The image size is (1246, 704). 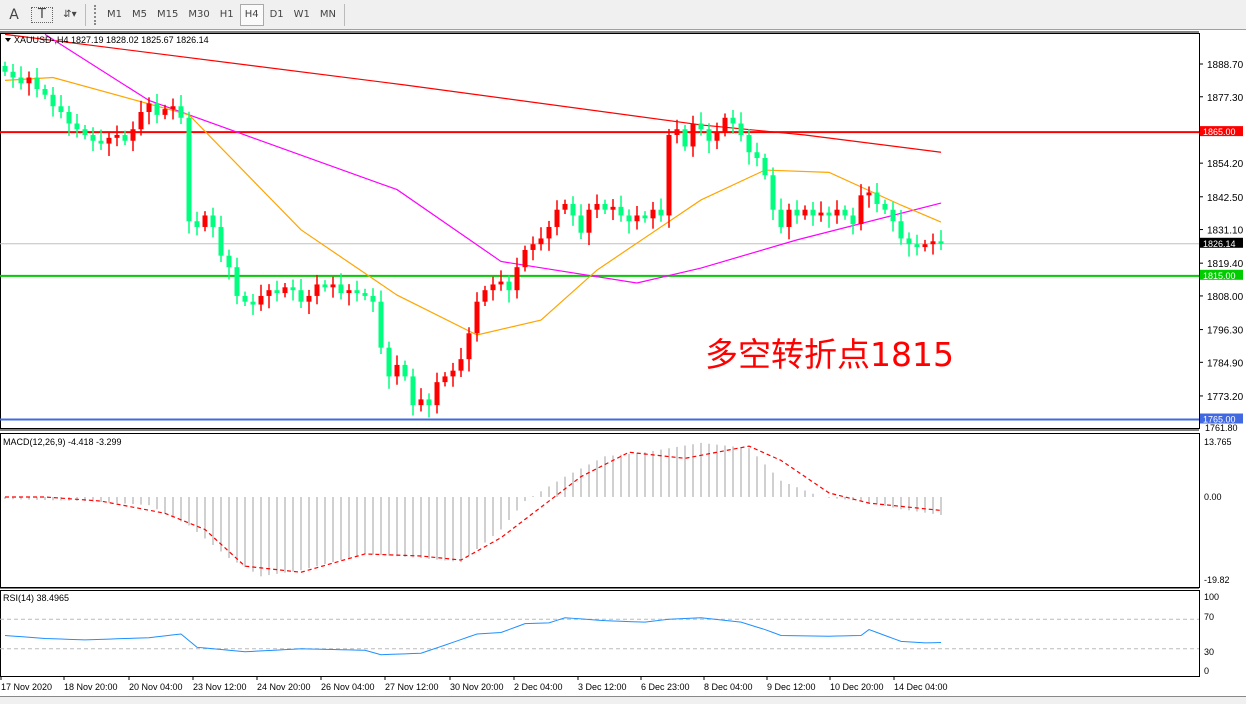 What do you see at coordinates (1211, 597) in the screenshot?
I see `rsi-axis-label: 100` at bounding box center [1211, 597].